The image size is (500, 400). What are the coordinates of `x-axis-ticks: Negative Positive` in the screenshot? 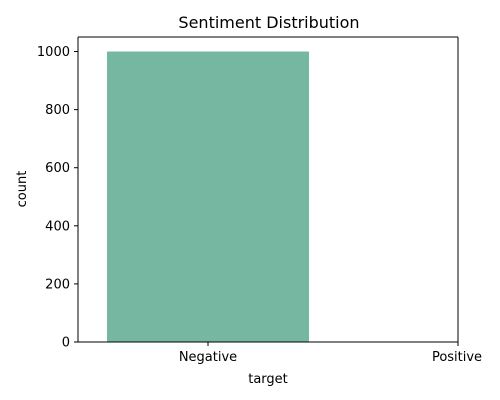 It's located at (330, 353).